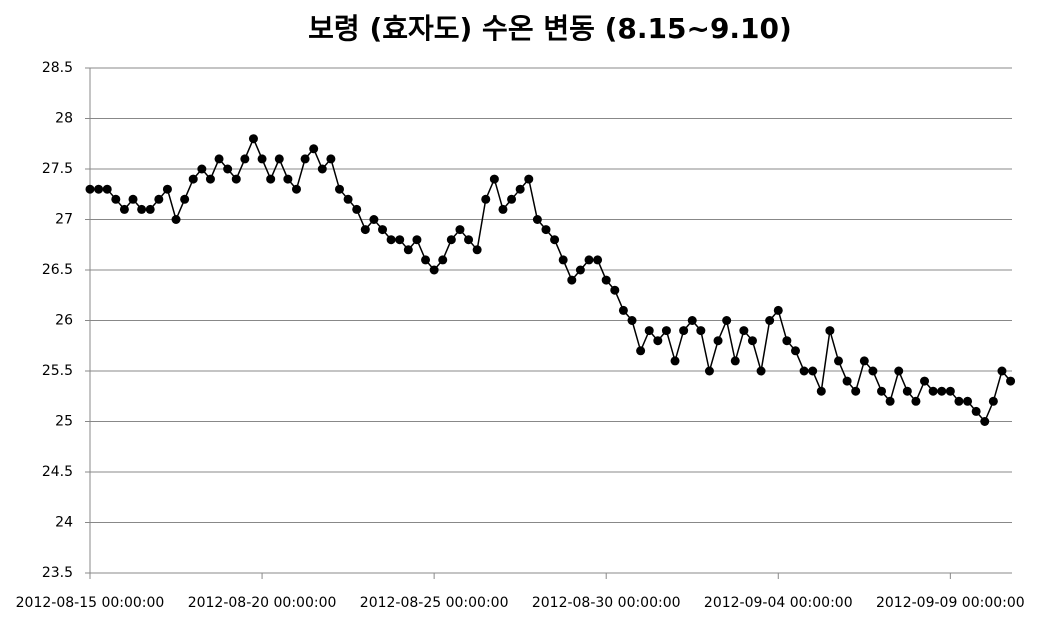 The width and height of the screenshot is (1041, 625). Describe the element at coordinates (57, 68) in the screenshot. I see `y-tick-label: 28.5` at that location.